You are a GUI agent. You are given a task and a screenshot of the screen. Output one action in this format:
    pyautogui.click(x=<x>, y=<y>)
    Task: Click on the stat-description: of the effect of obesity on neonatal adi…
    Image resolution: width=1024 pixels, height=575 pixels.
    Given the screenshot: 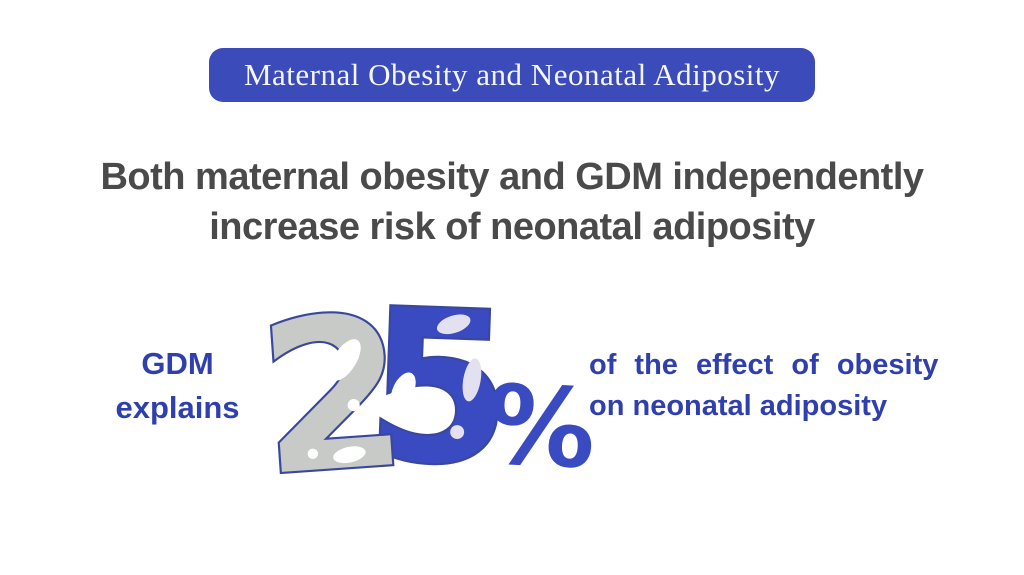 What is the action you would take?
    pyautogui.click(x=787, y=386)
    